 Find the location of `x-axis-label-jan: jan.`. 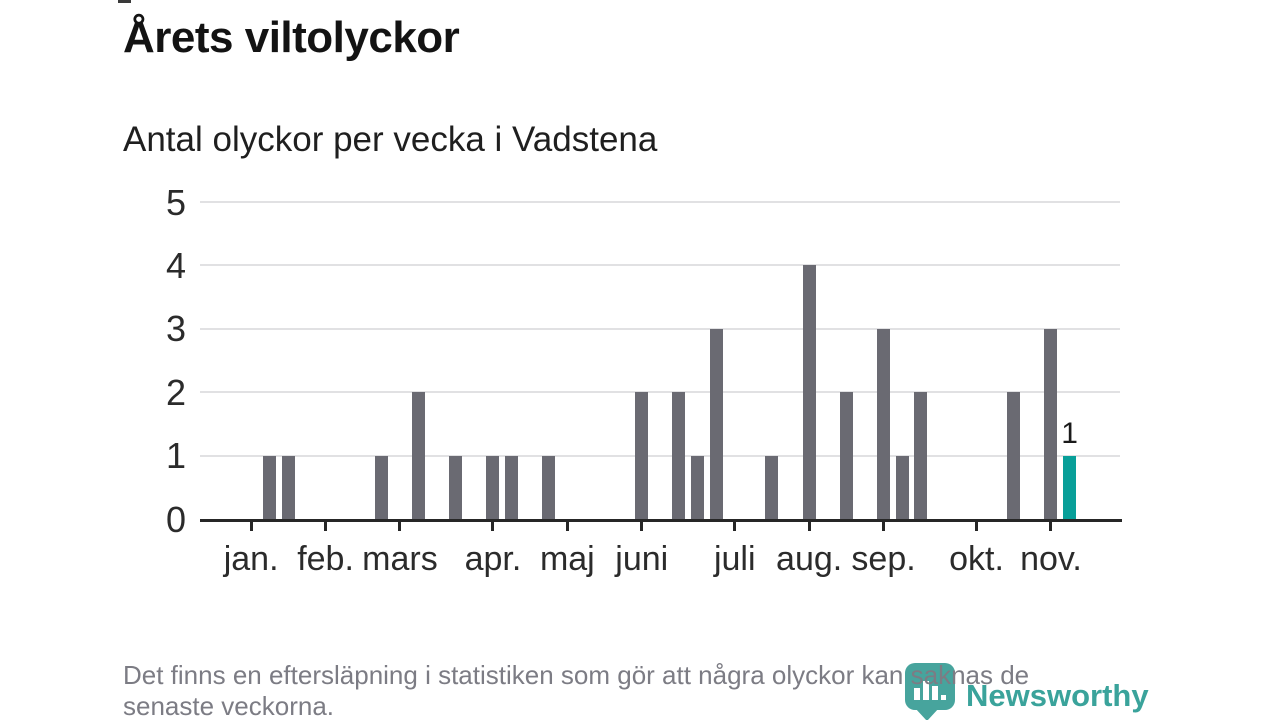

x-axis-label-jan: jan. is located at coordinates (251, 559).